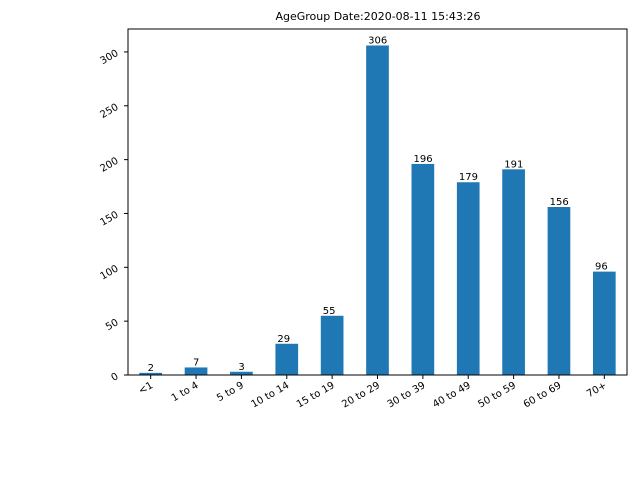  I want to click on y-tick-label-1: 50, so click(112, 325).